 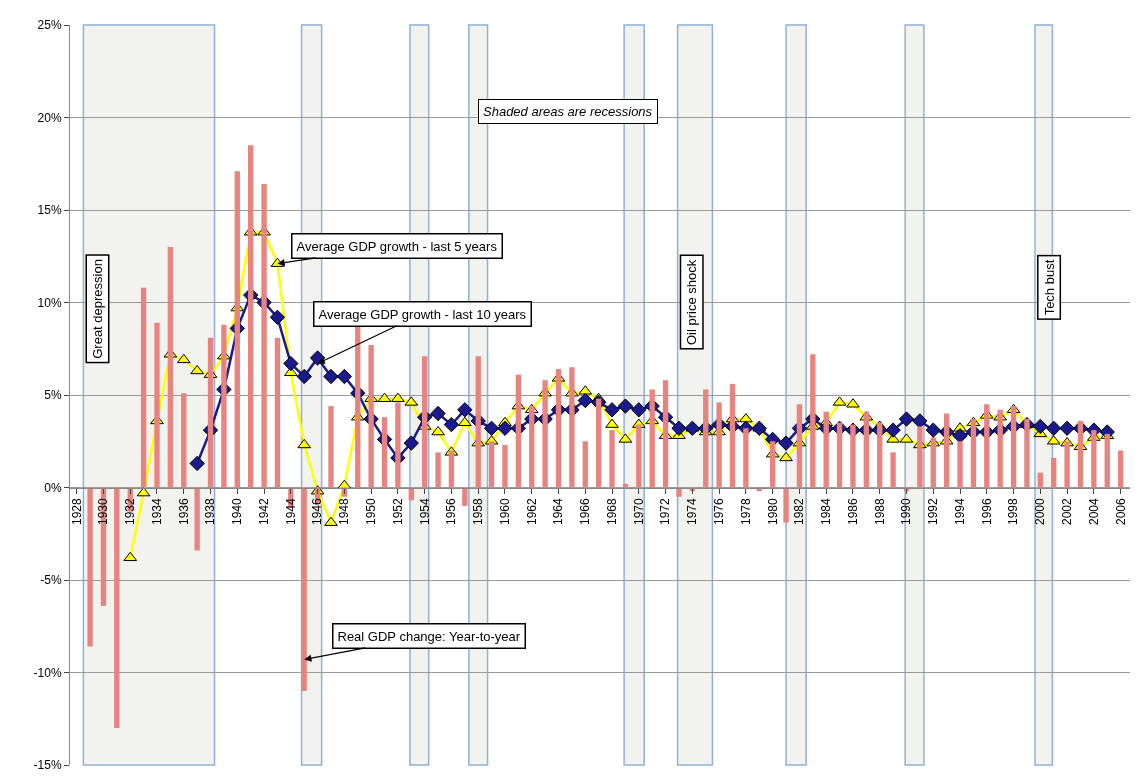 What do you see at coordinates (1049, 287) in the screenshot?
I see `band-label: Tech bust` at bounding box center [1049, 287].